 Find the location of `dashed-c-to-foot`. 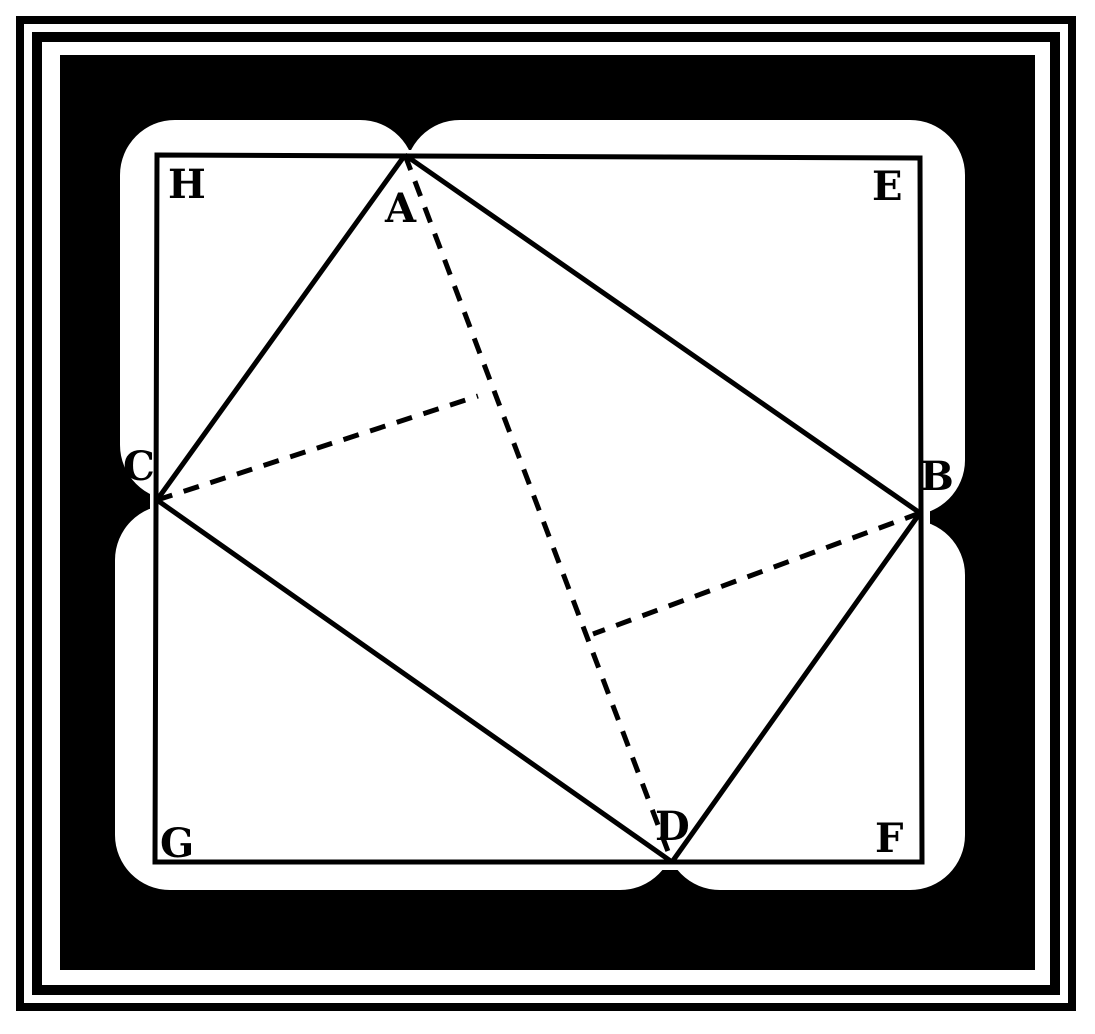

dashed-c-to-foot is located at coordinates (317, 448).